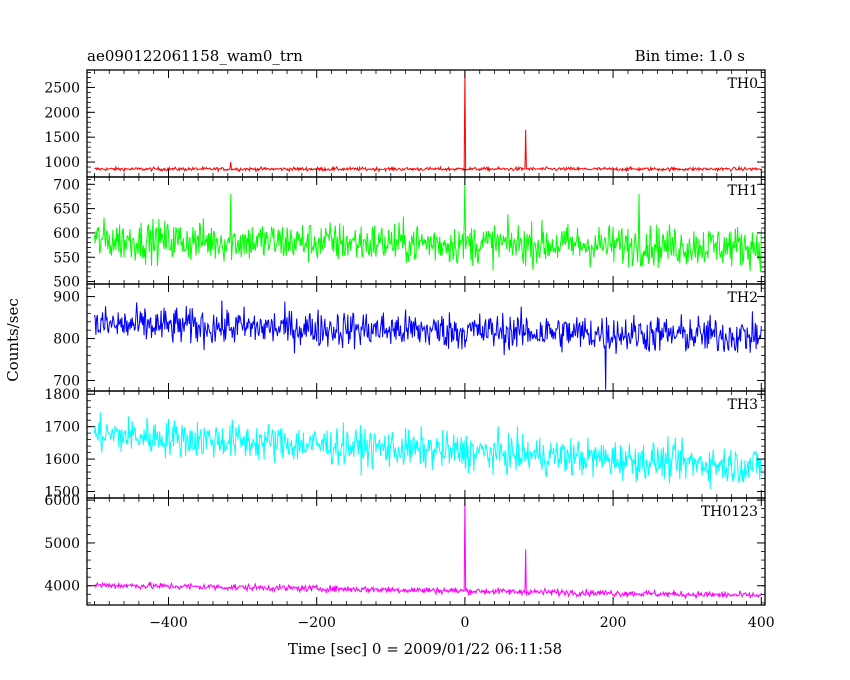 This screenshot has height=680, width=850. What do you see at coordinates (62, 395) in the screenshot?
I see `y-tick-label: 1800` at bounding box center [62, 395].